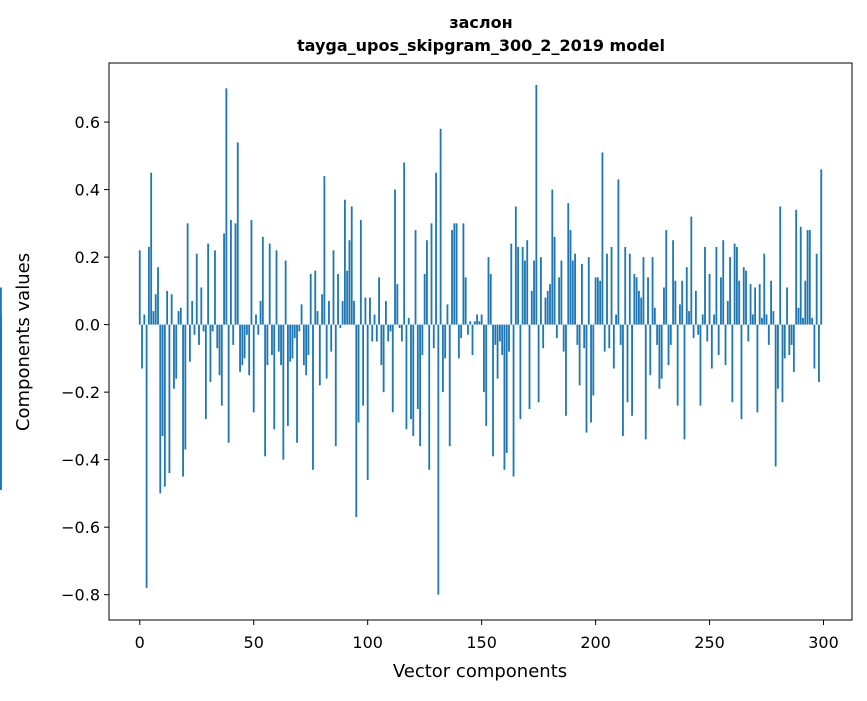 The height and width of the screenshot is (701, 867). What do you see at coordinates (1, 319) in the screenshot?
I see `bar-undefined` at bounding box center [1, 319].